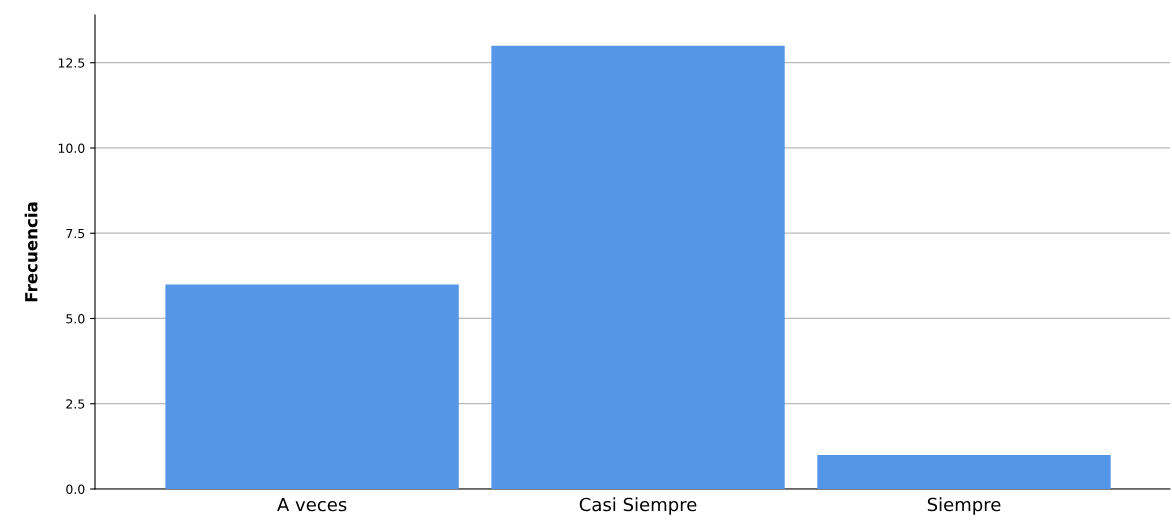  Describe the element at coordinates (312, 504) in the screenshot. I see `x-tick-label: A veces` at that location.